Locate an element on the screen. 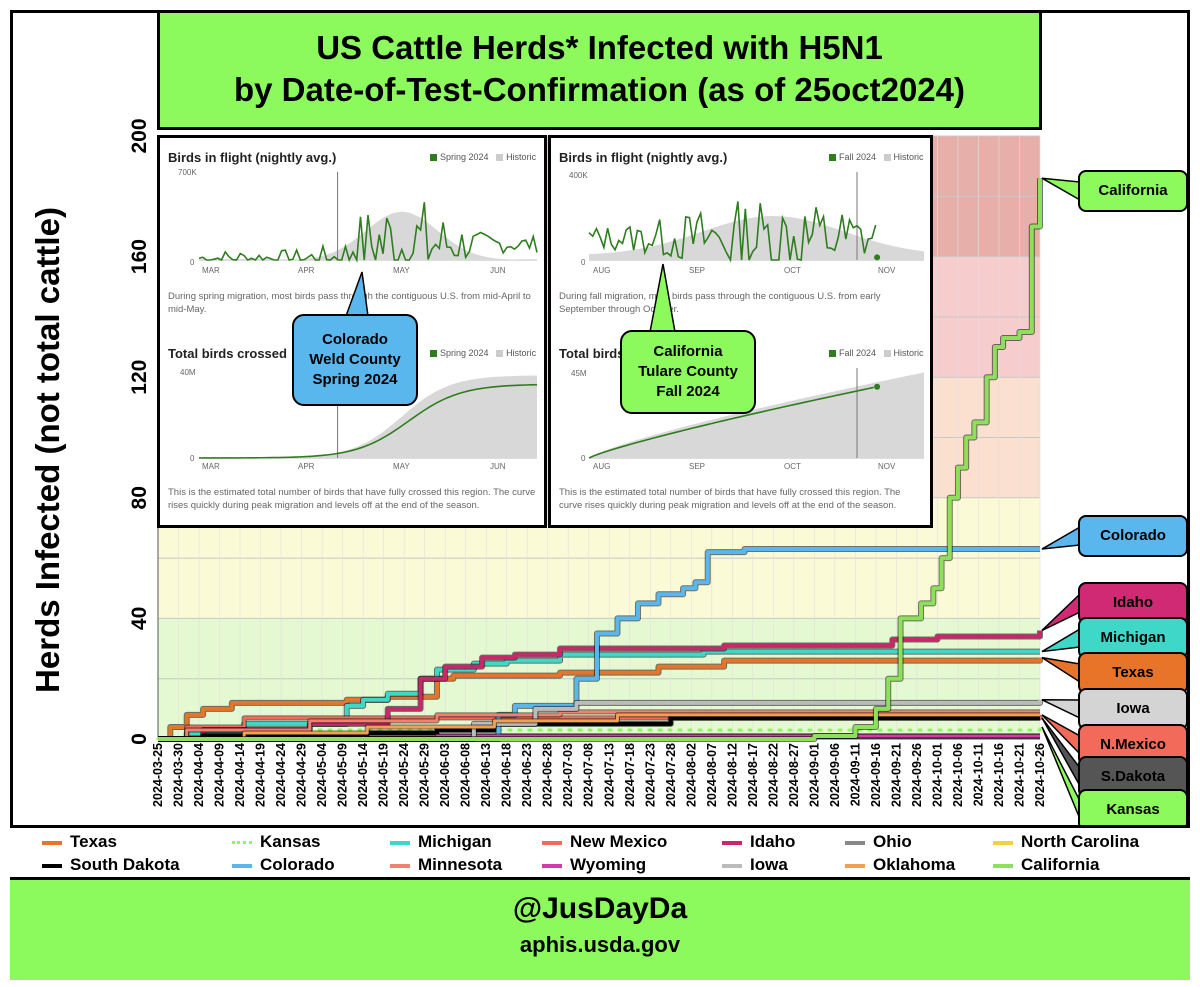 The height and width of the screenshot is (987, 1200). legend-item-north-carolina: North Carolina is located at coordinates (1066, 842).